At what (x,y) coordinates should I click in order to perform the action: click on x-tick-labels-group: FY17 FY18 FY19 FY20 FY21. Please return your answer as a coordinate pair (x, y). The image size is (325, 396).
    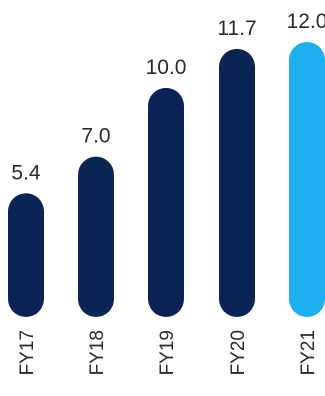
    Looking at the image, I should click on (168, 352).